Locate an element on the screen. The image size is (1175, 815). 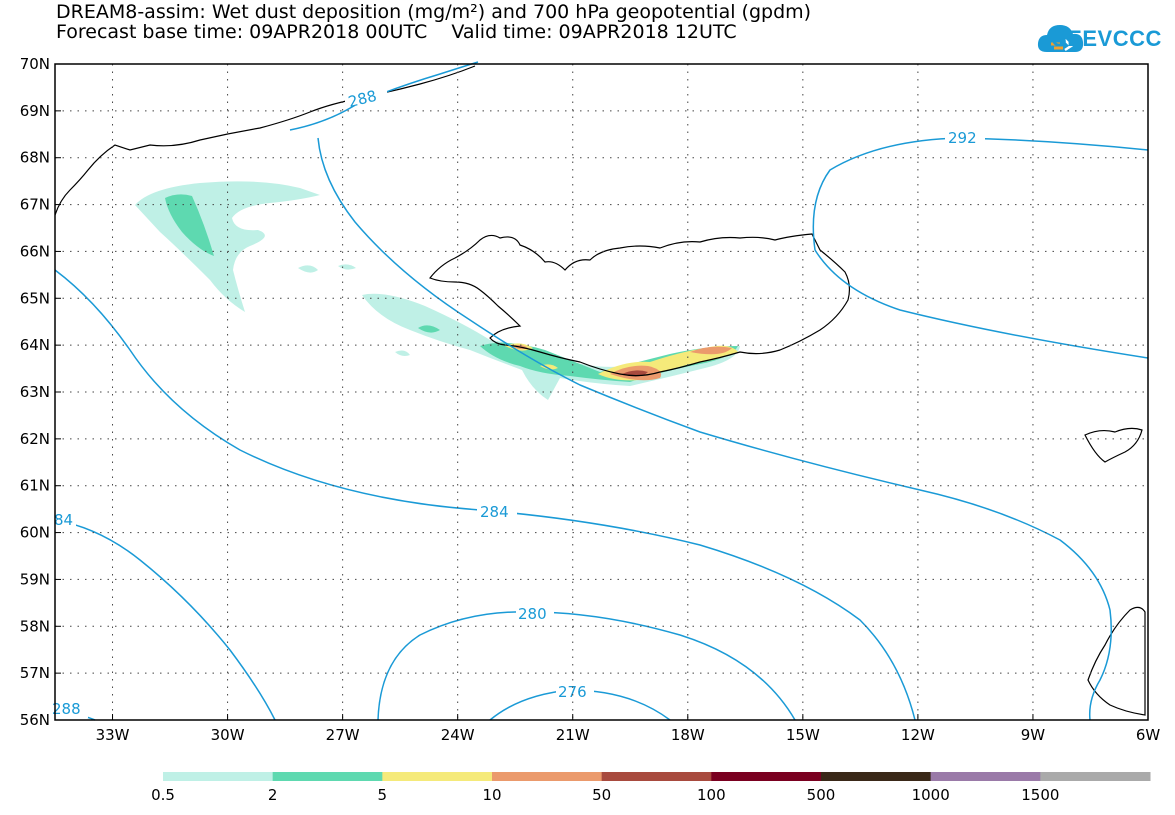
longitude-labels: 33W 30W 27W 24W 21W 18W 15W 12W 9W 6W is located at coordinates (628, 729).